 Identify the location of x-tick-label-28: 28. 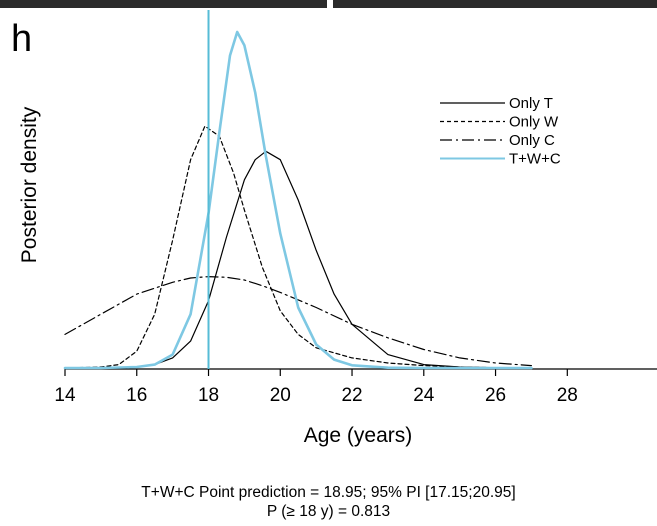
(567, 395).